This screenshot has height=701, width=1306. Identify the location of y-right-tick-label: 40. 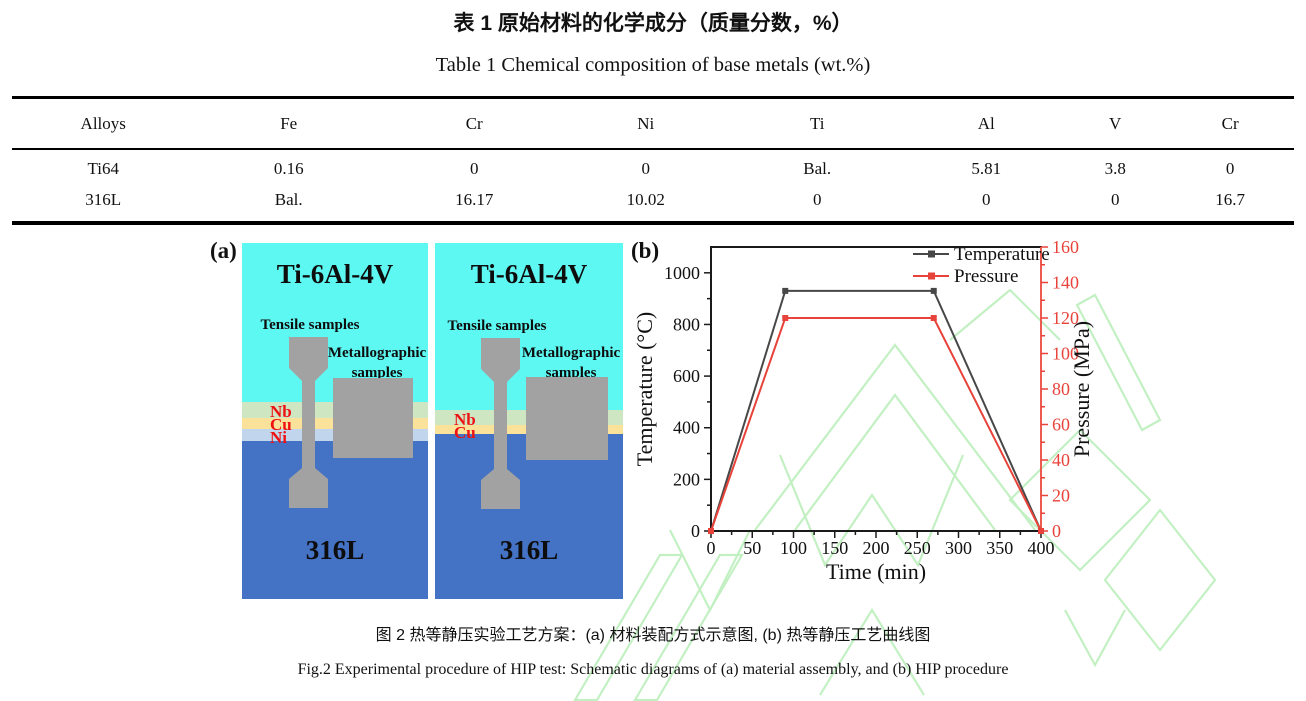
(1061, 460).